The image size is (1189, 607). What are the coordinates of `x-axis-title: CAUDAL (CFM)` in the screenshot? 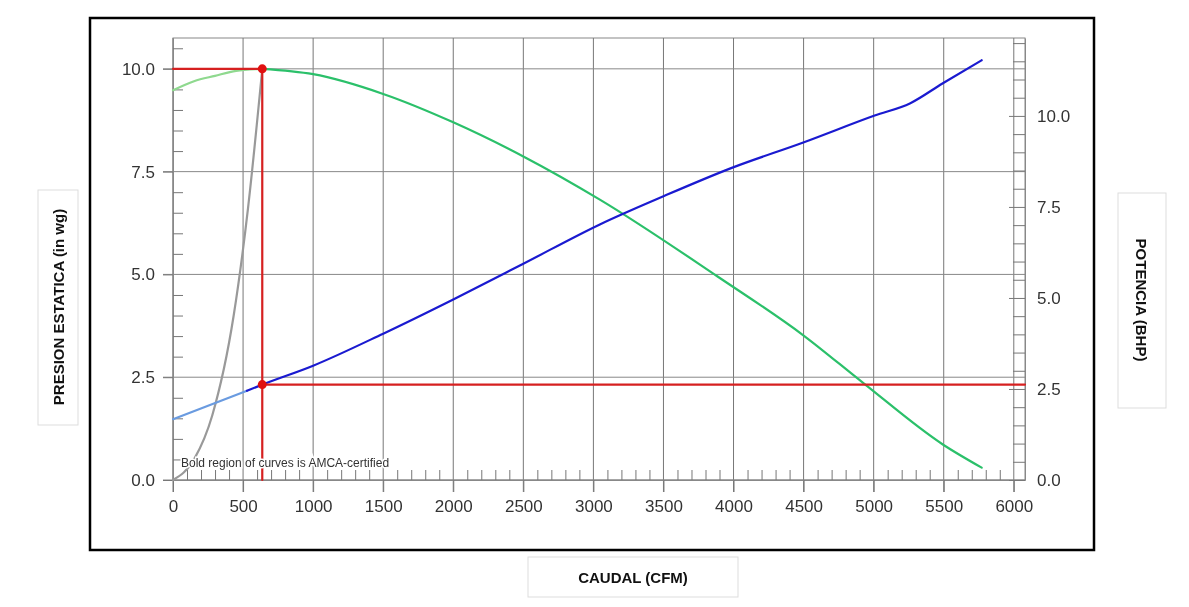 It's located at (633, 577).